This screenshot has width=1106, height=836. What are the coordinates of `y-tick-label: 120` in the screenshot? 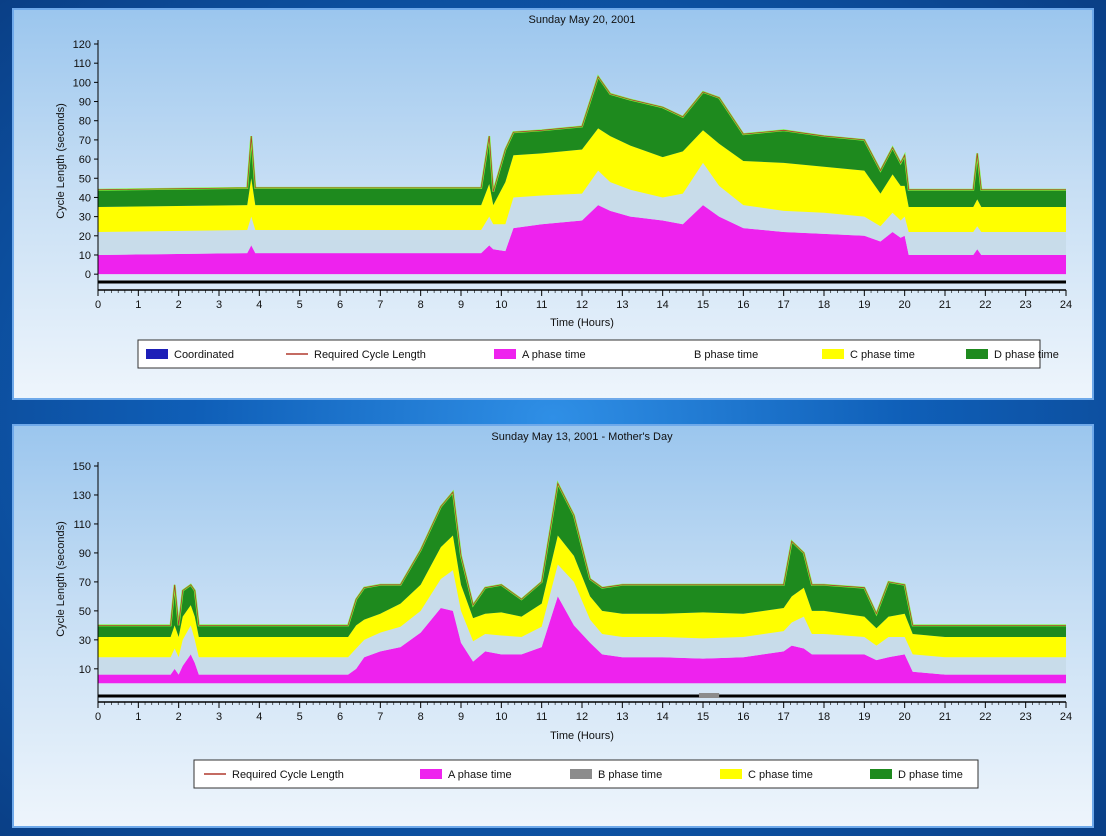 It's located at (82, 45).